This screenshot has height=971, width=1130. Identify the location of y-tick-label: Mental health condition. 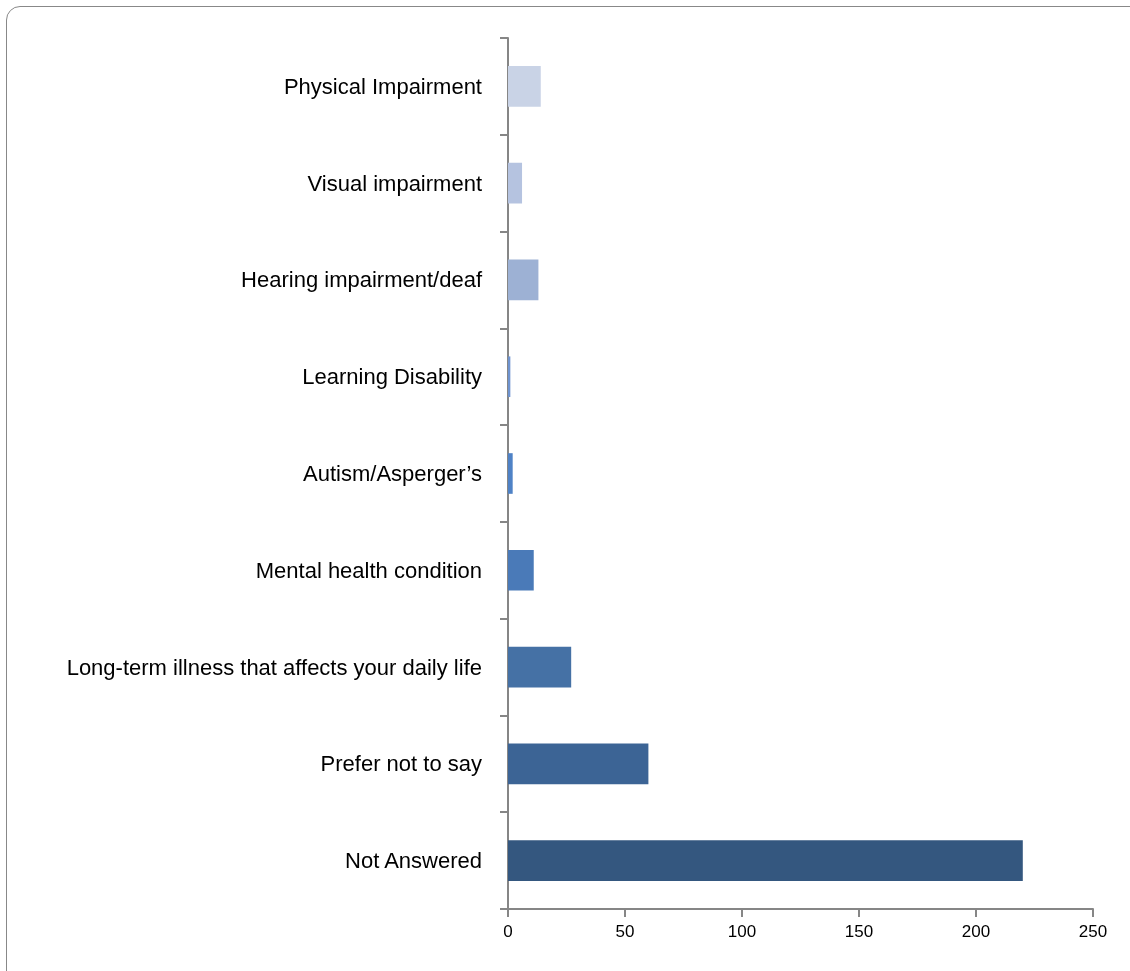
(368, 570).